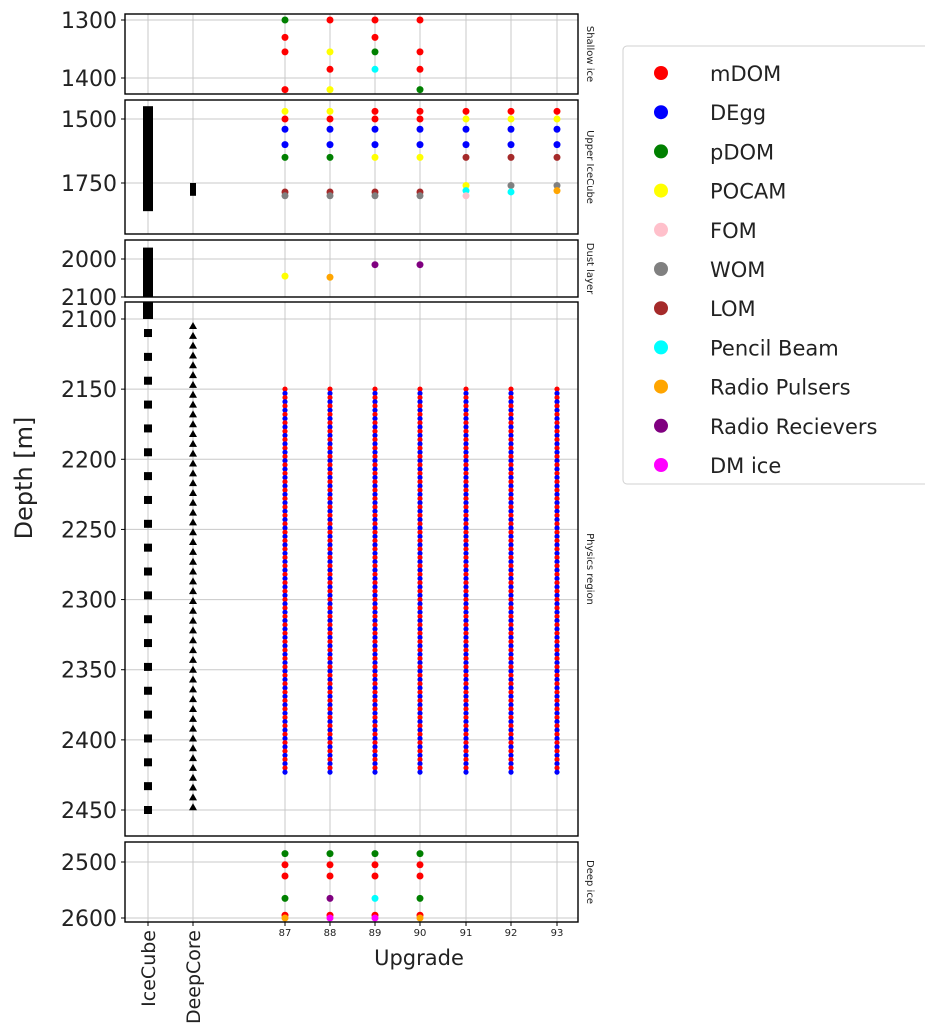 The width and height of the screenshot is (925, 1028). I want to click on panel-label: Physics region, so click(589, 569).